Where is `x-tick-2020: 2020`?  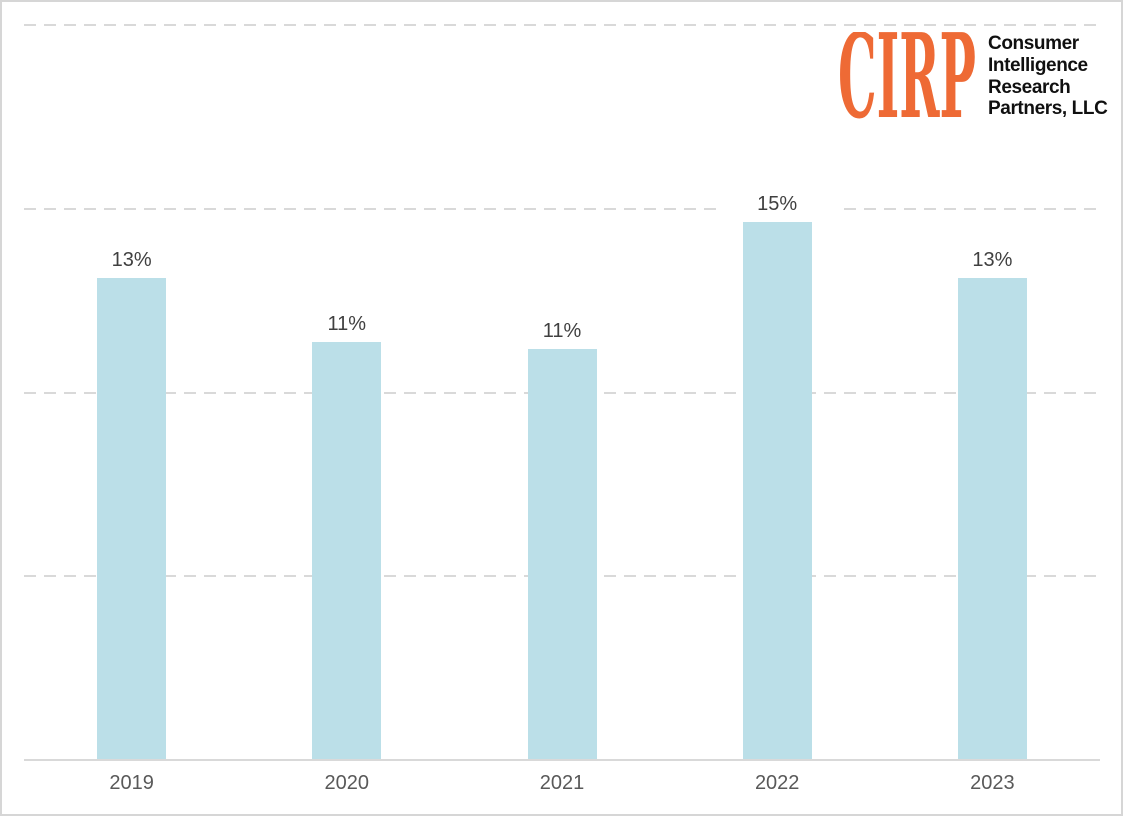 x-tick-2020: 2020 is located at coordinates (347, 783).